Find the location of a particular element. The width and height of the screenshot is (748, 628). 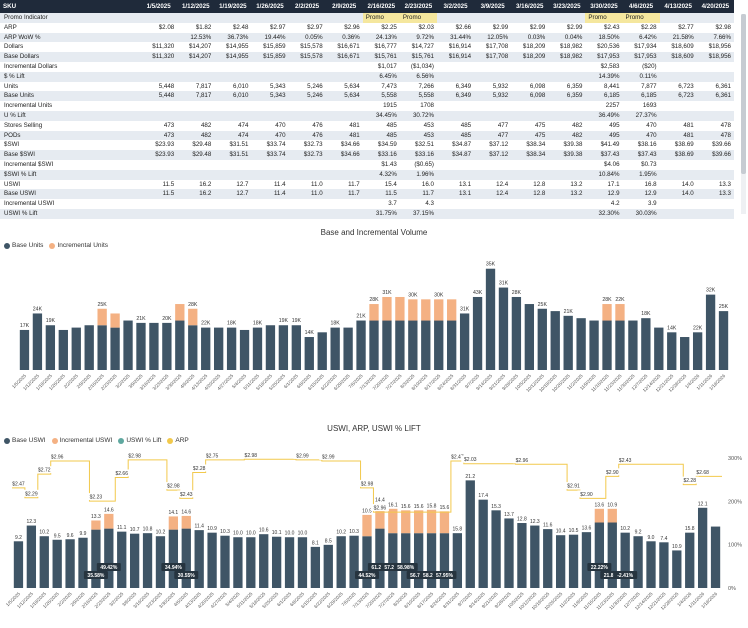

column-header-week: 3/9/2025 is located at coordinates (493, 6).